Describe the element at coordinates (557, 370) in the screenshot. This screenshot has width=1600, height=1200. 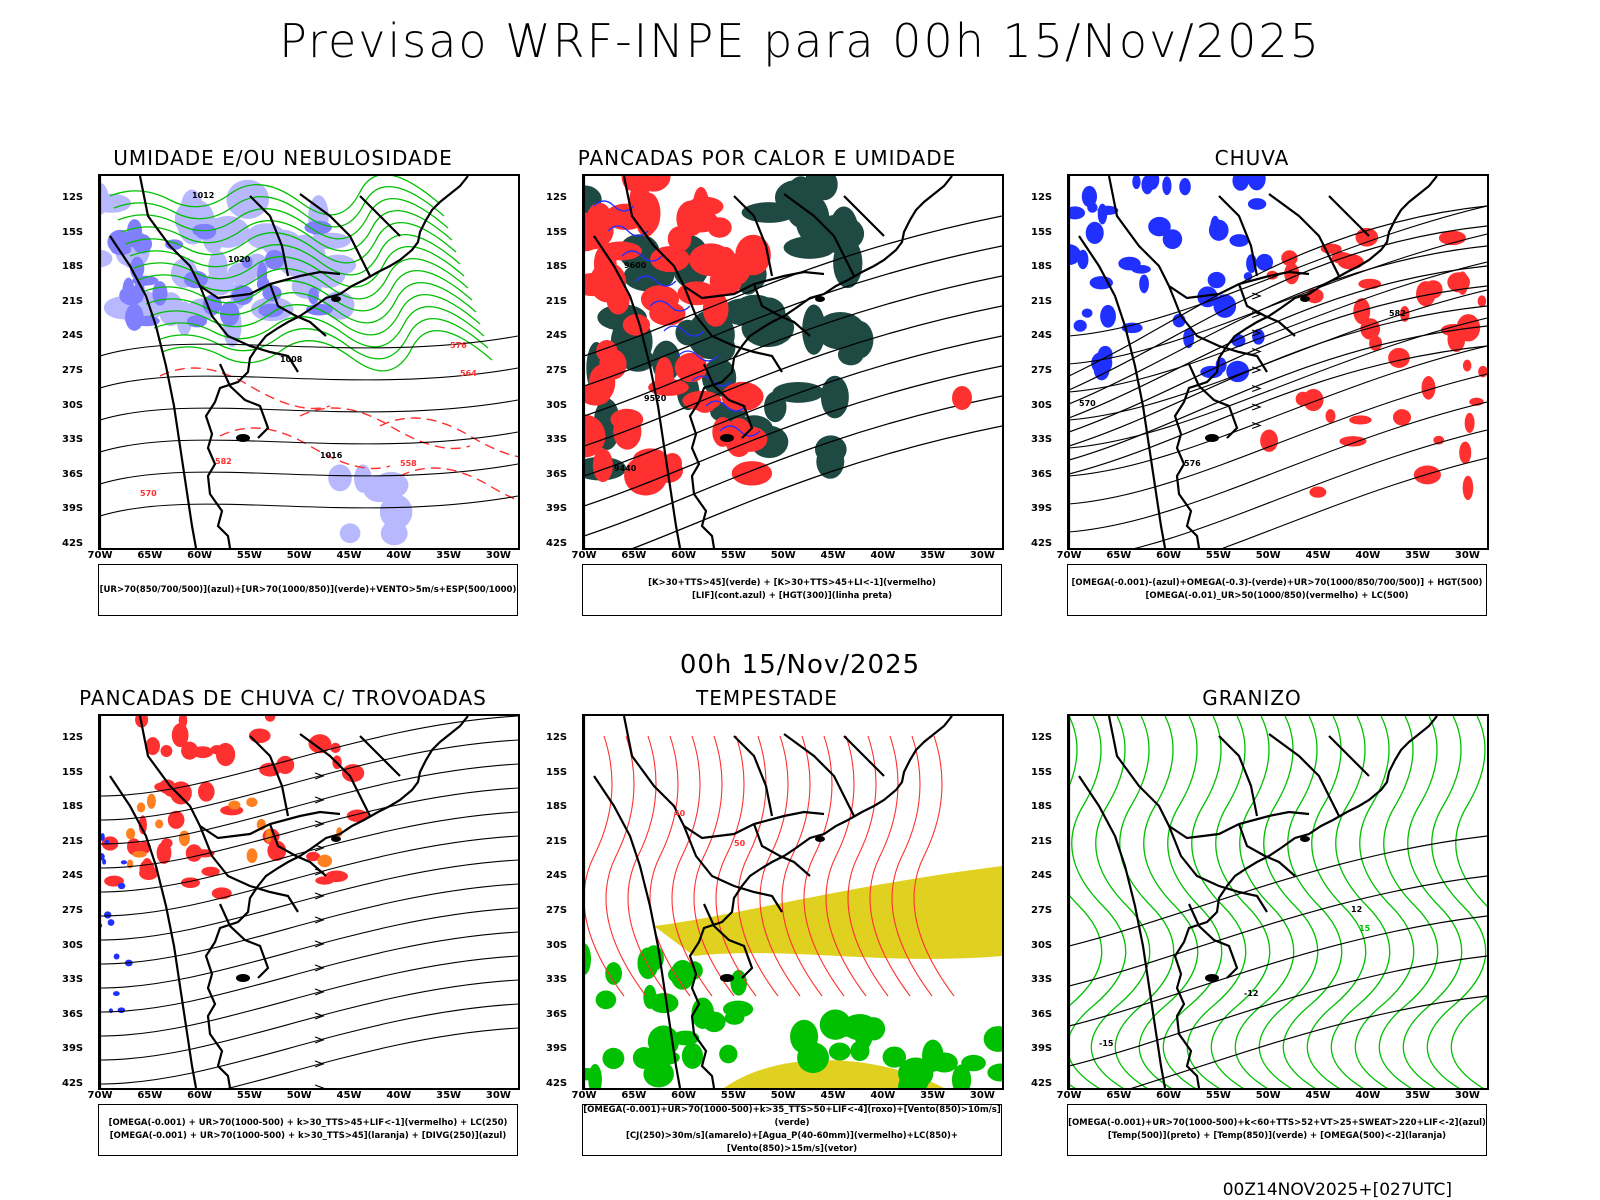
I see `latitude-label: 27S` at that location.